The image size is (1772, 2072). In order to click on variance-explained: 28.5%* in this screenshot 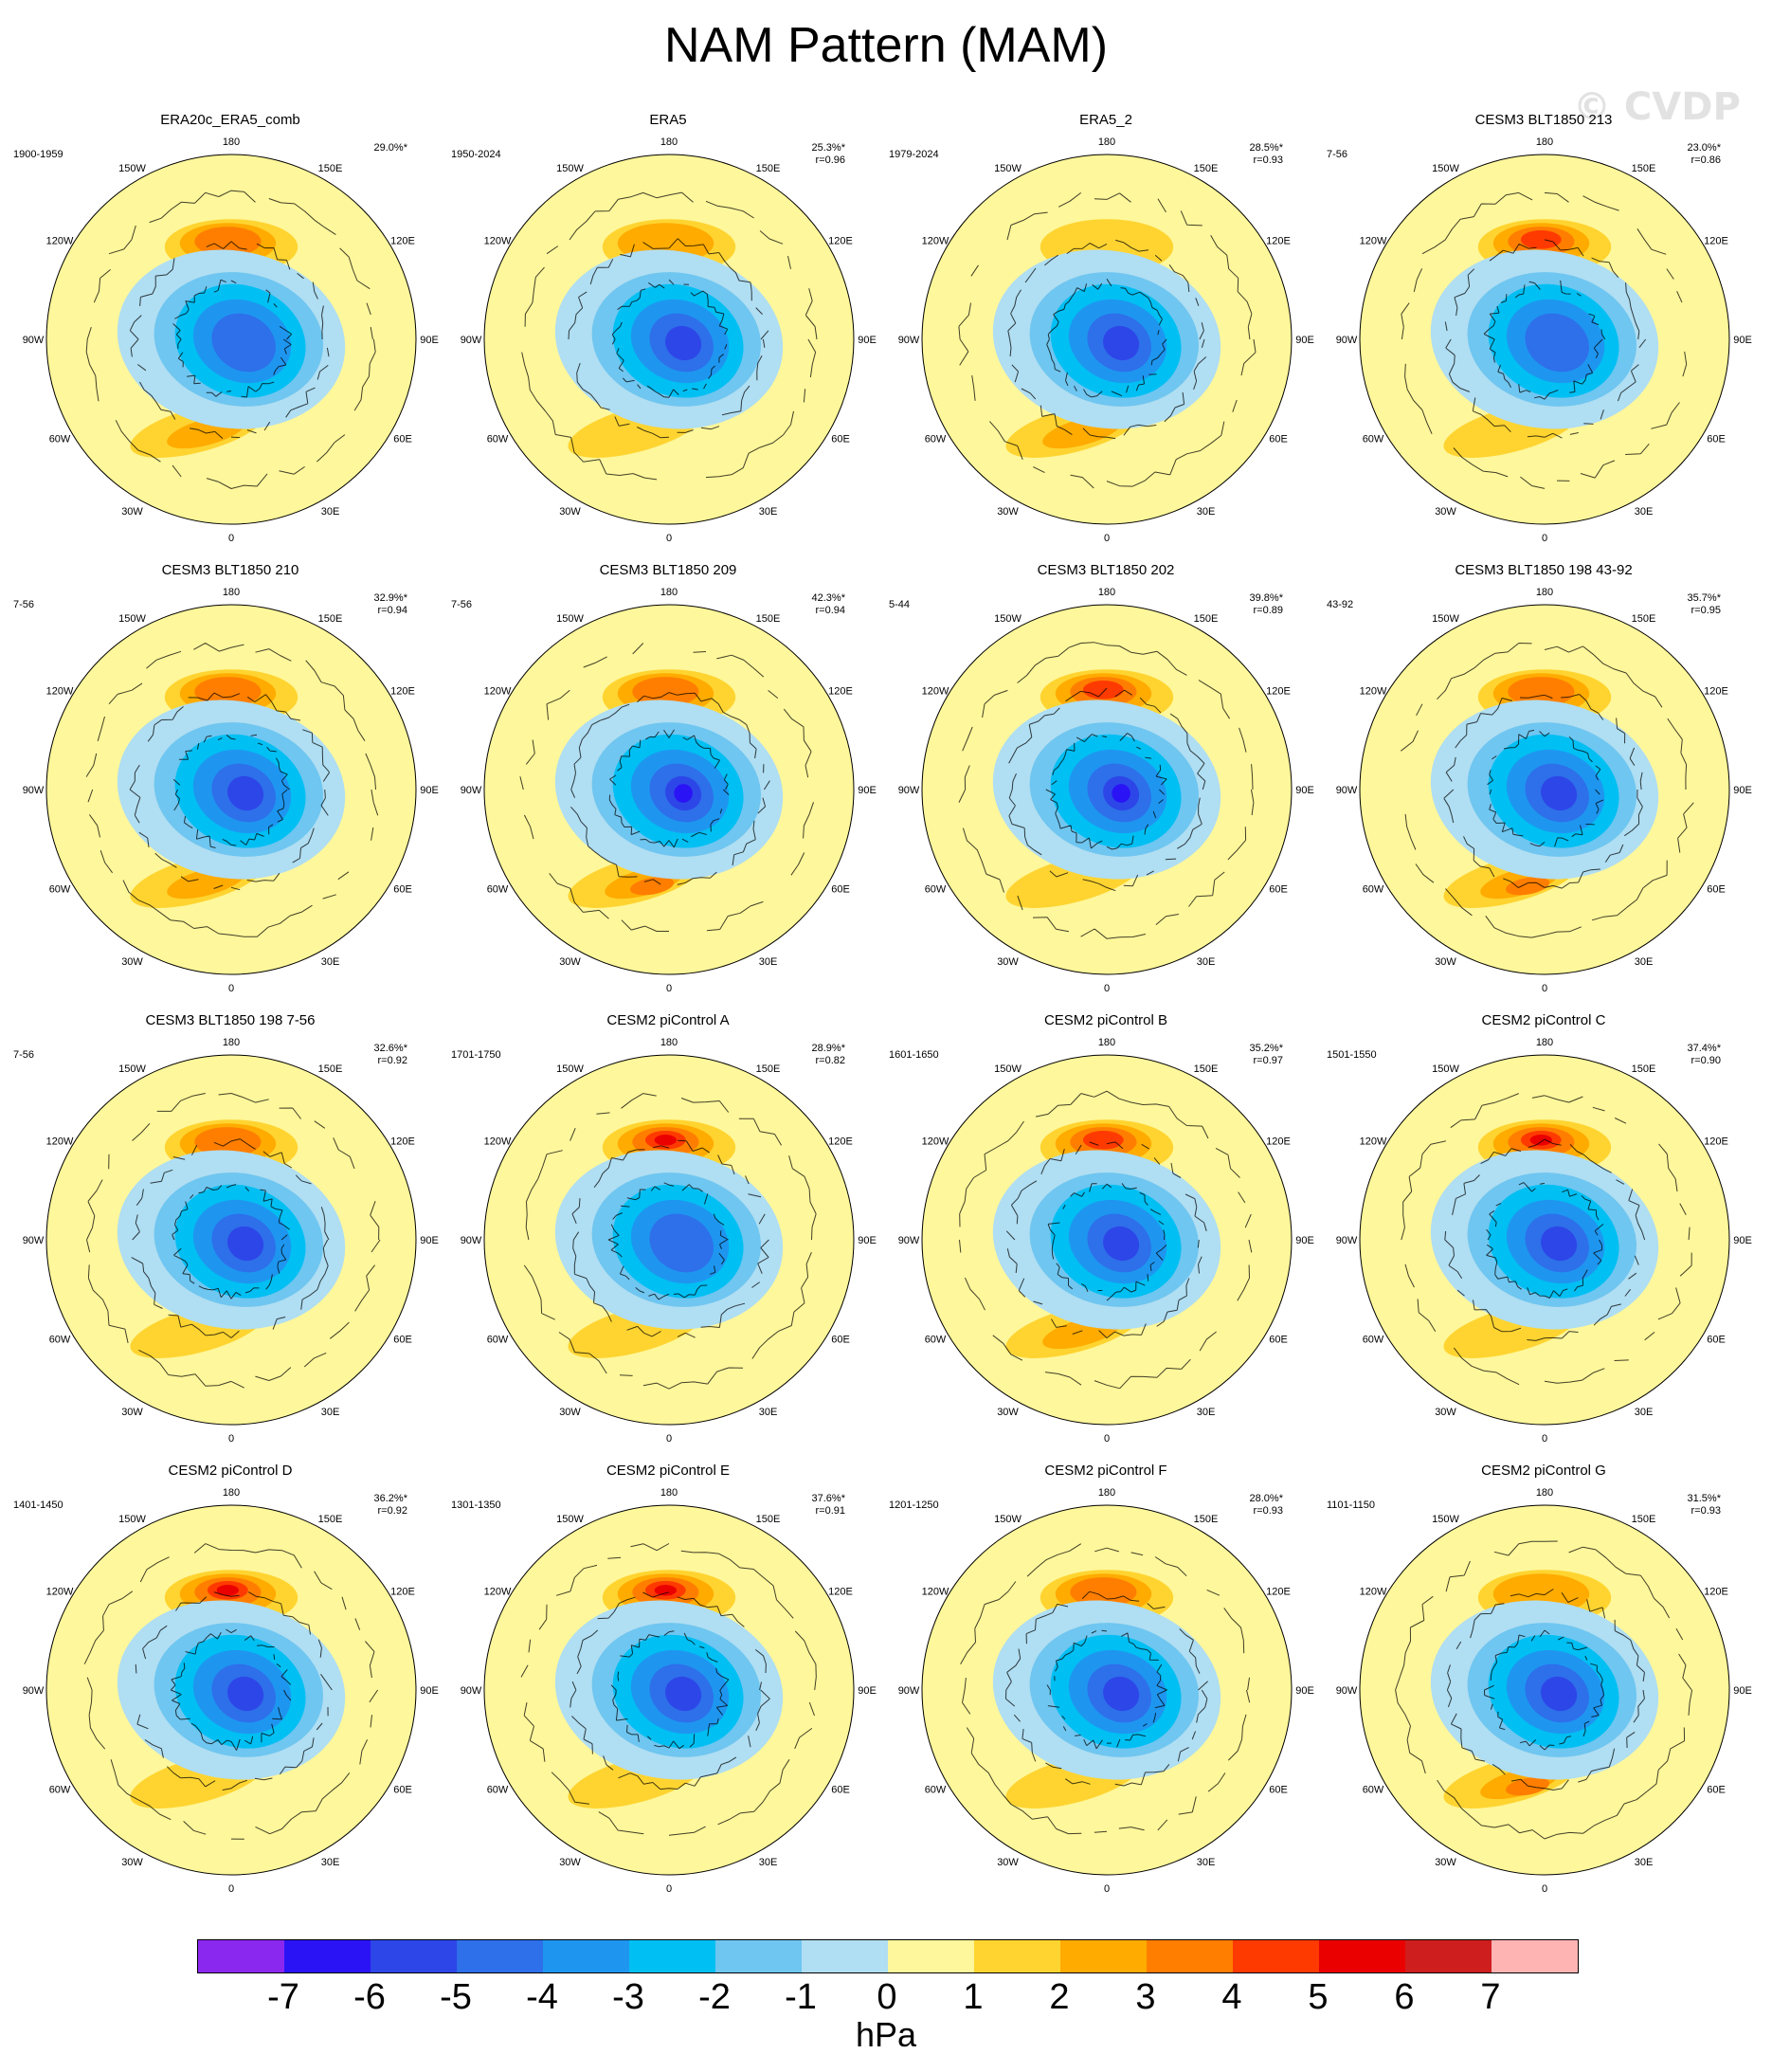, I will do `click(1266, 148)`.